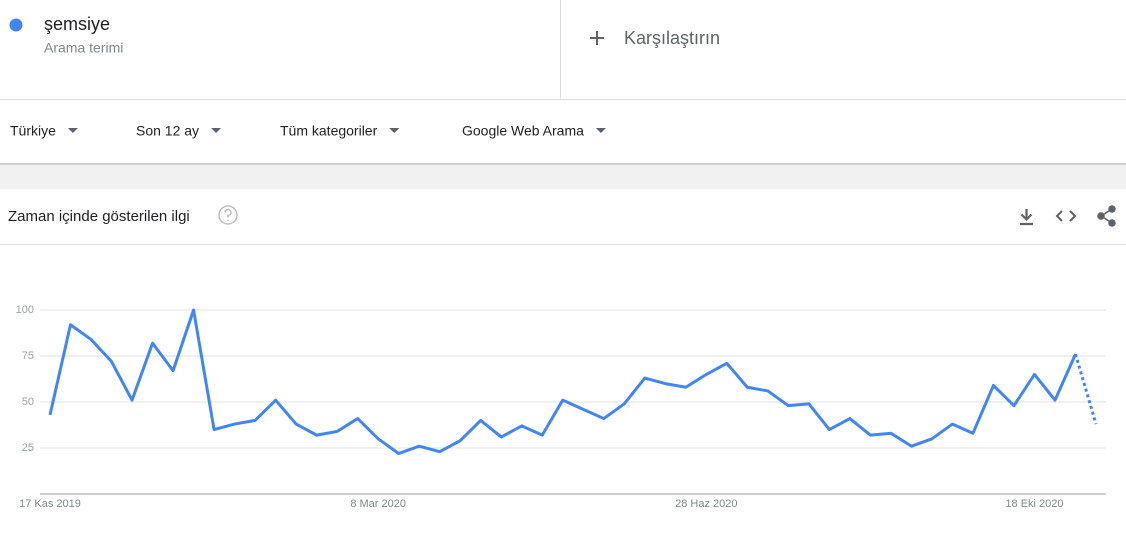 This screenshot has height=533, width=1126. I want to click on x-tick-label: 28 Haz 2020, so click(706, 504).